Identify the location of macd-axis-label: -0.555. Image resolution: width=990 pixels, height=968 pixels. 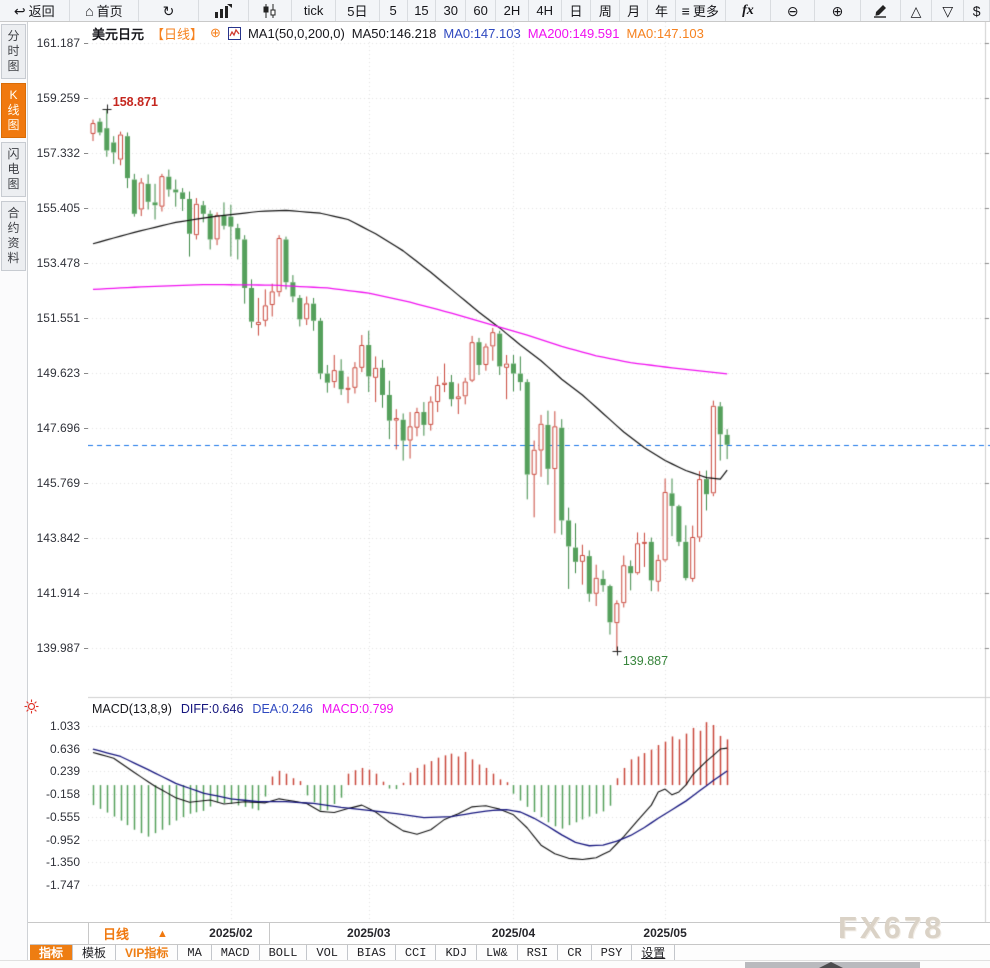
(62, 816).